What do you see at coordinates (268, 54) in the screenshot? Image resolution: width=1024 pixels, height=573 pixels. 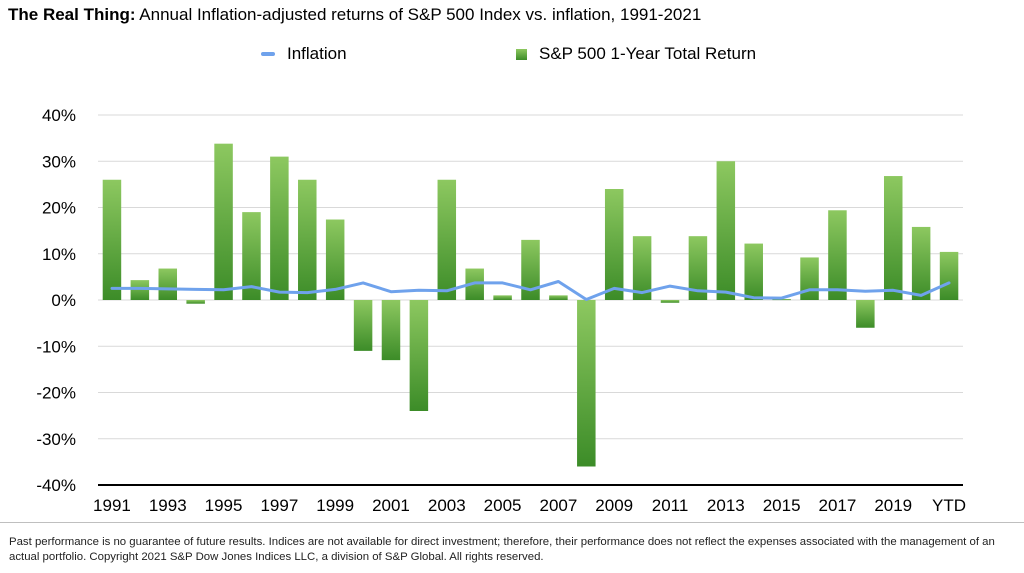 I see `legend-line-swatch` at bounding box center [268, 54].